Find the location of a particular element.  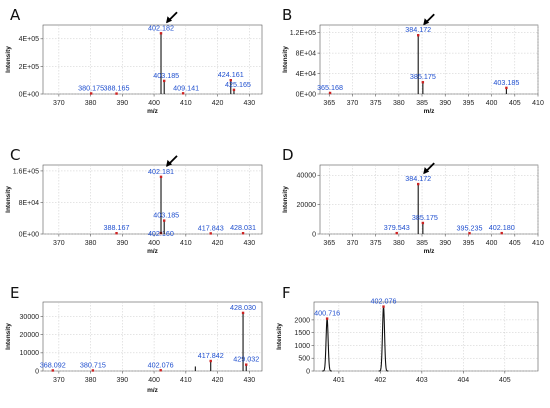

peak-label: 388.165 is located at coordinates (117, 88).